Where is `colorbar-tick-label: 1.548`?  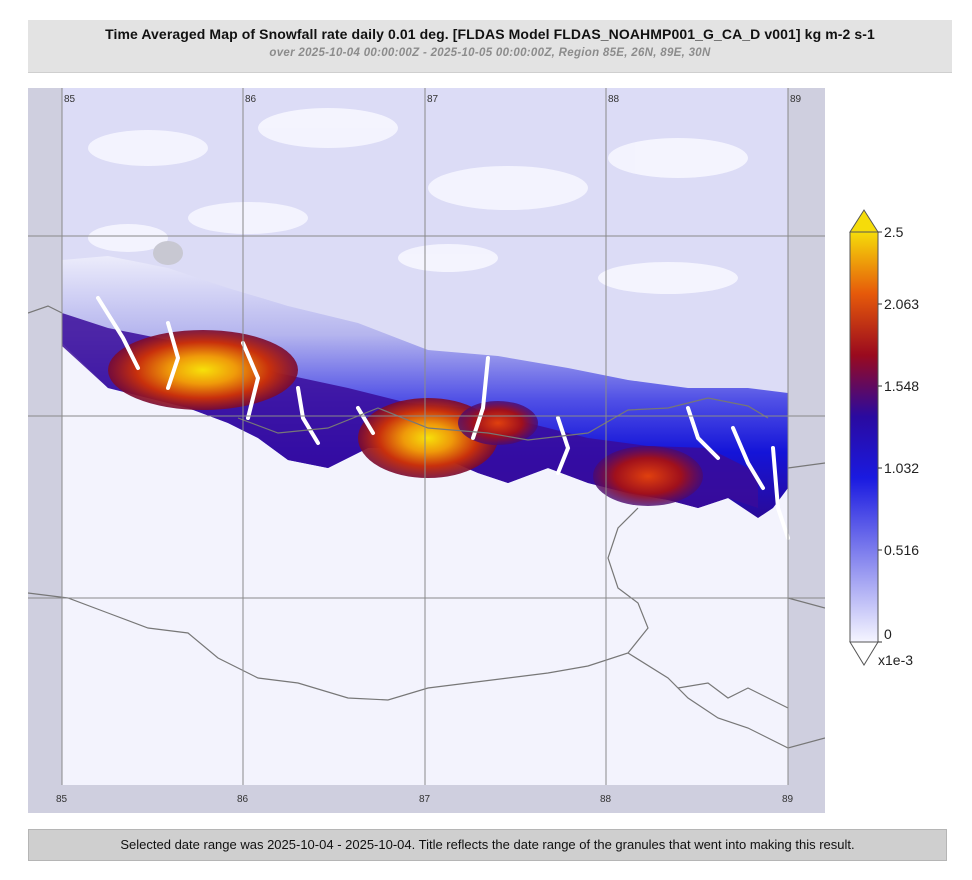 colorbar-tick-label: 1.548 is located at coordinates (901, 386).